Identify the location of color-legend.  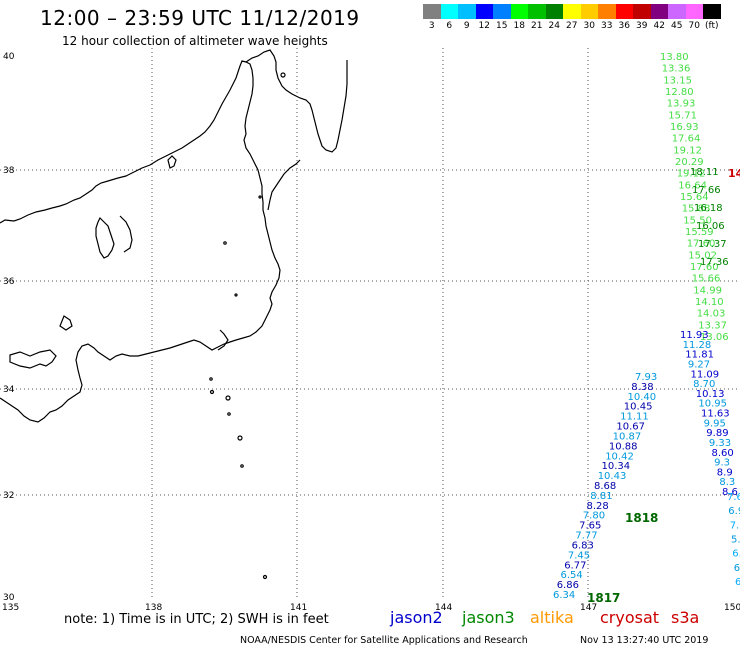
(572, 11).